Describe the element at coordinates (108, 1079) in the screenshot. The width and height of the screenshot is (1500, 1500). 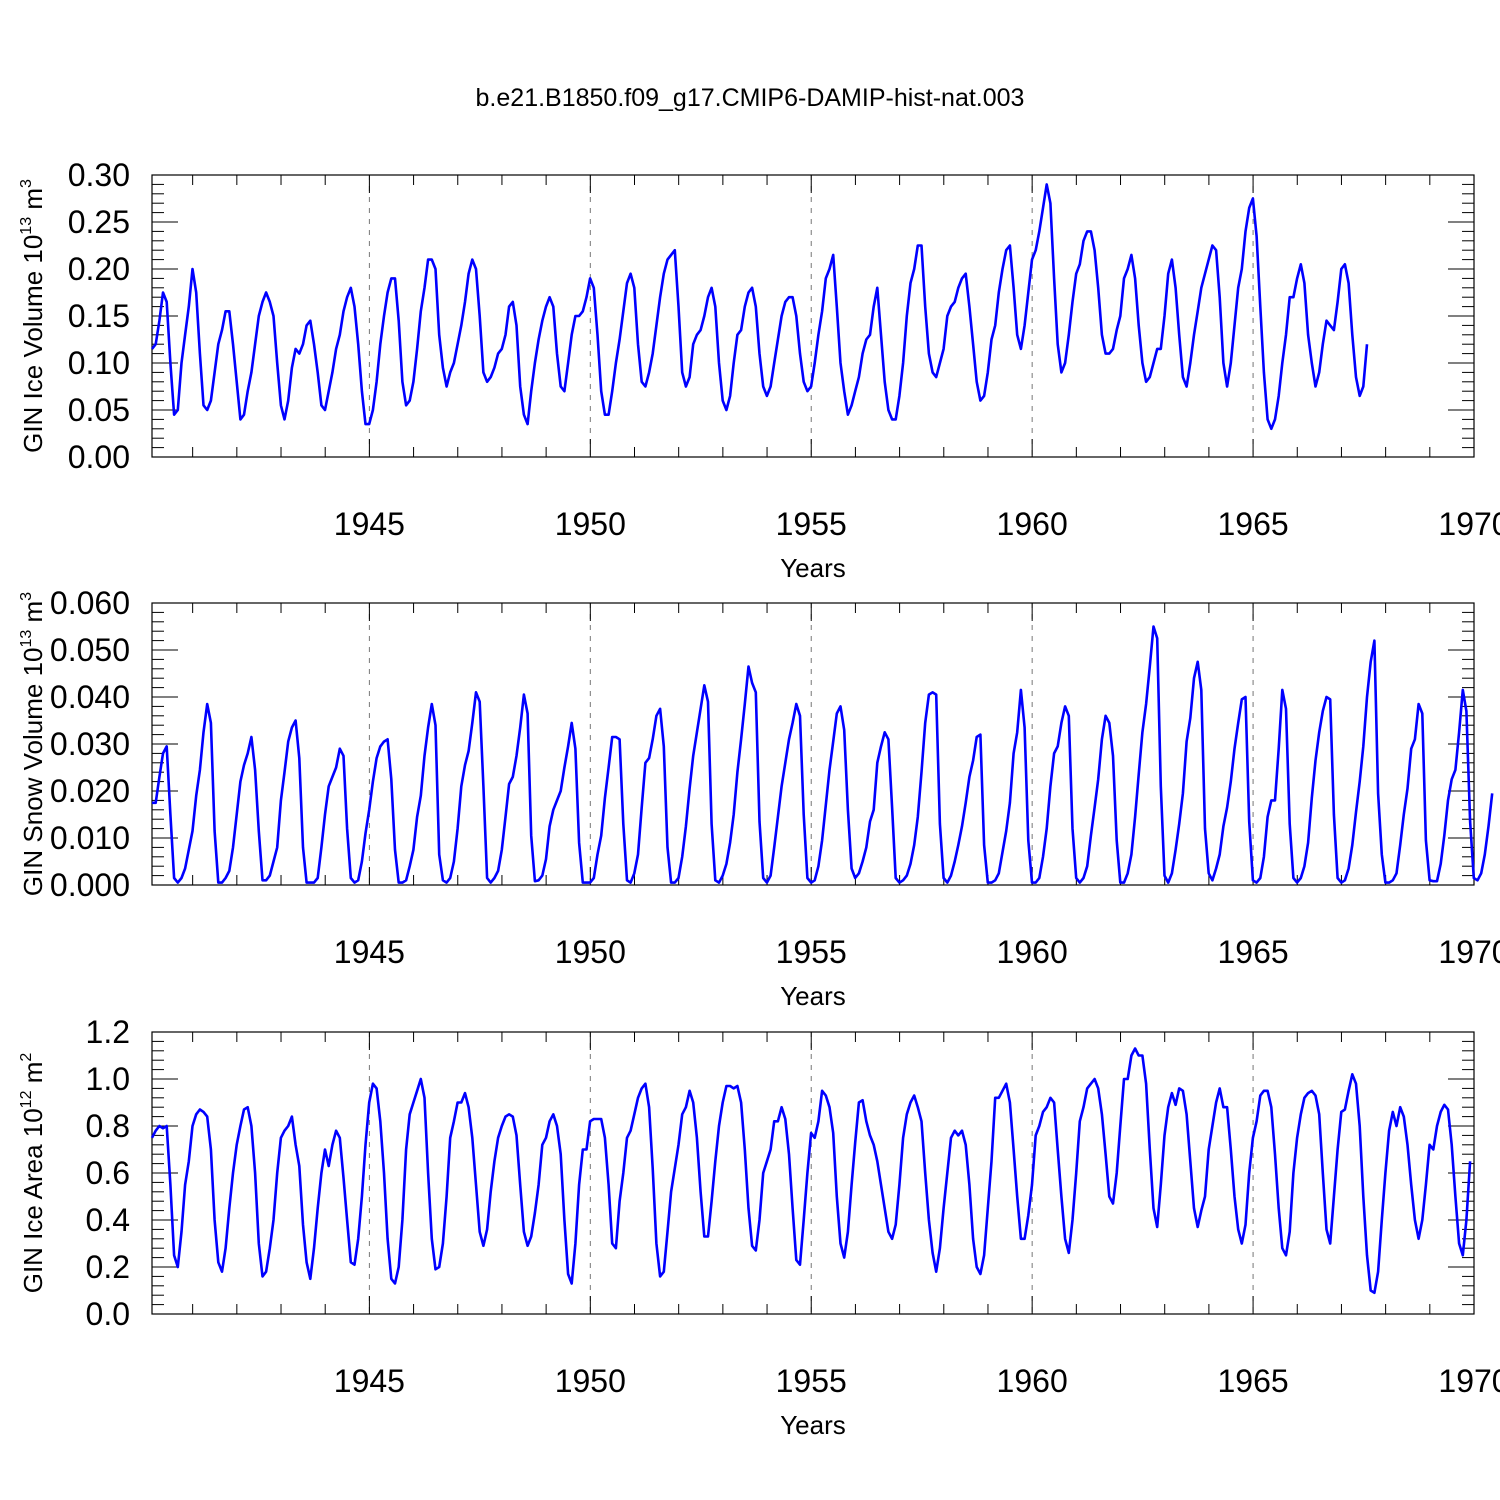
I see `y-tick-label: 1.0` at that location.